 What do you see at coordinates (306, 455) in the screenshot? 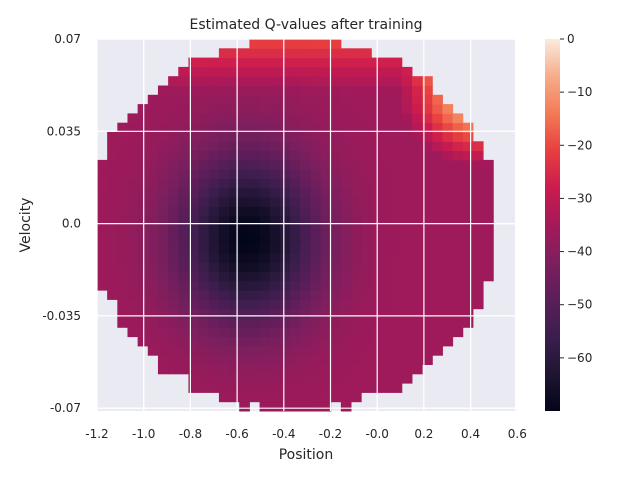
I see `x-axis-label: Position` at bounding box center [306, 455].